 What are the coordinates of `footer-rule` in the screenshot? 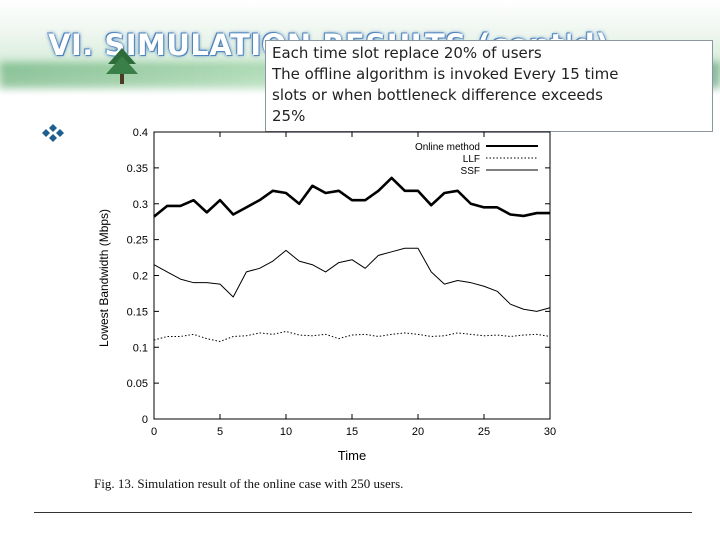 It's located at (363, 512).